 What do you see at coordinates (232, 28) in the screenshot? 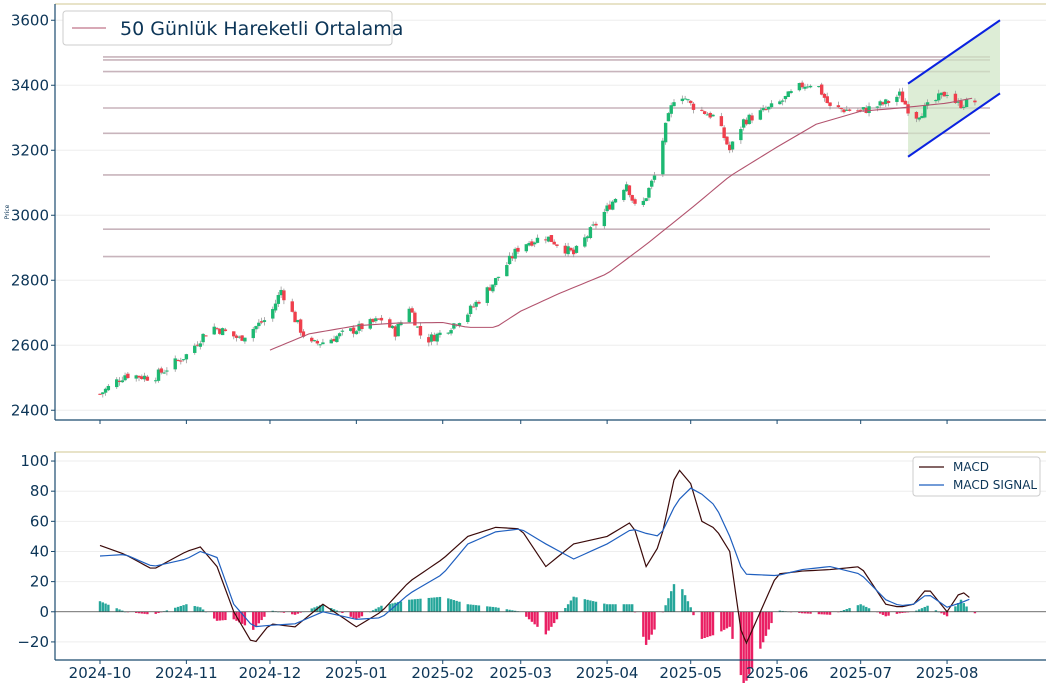
I see `price-legend: 50 Günlük Hareketli Ortalama` at bounding box center [232, 28].